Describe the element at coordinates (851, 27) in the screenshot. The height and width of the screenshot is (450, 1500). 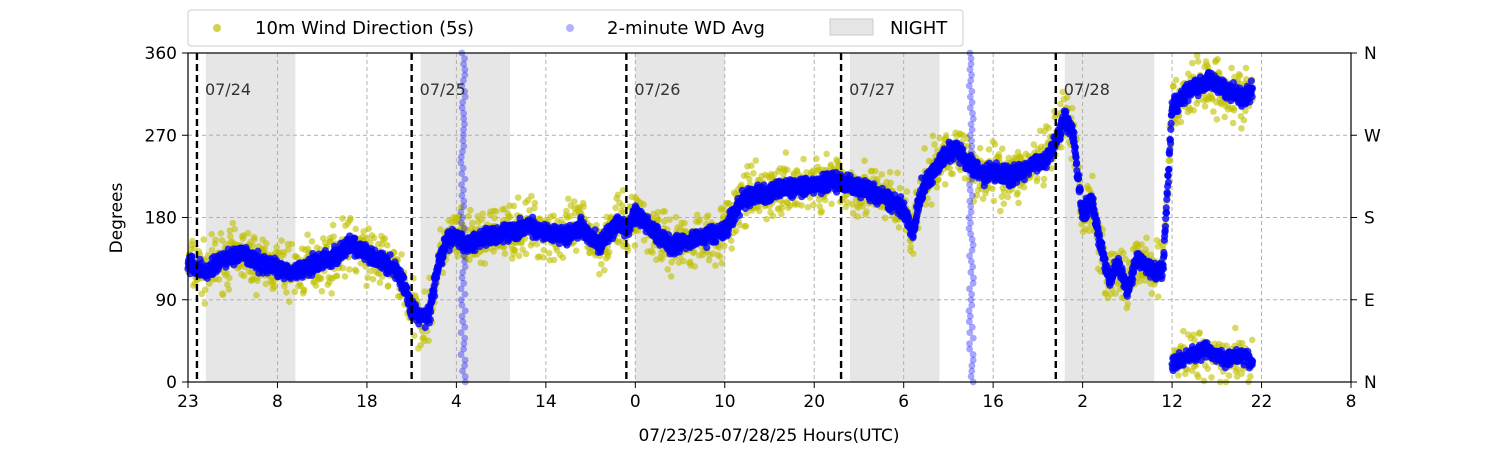
I see `legend-patch-night` at that location.